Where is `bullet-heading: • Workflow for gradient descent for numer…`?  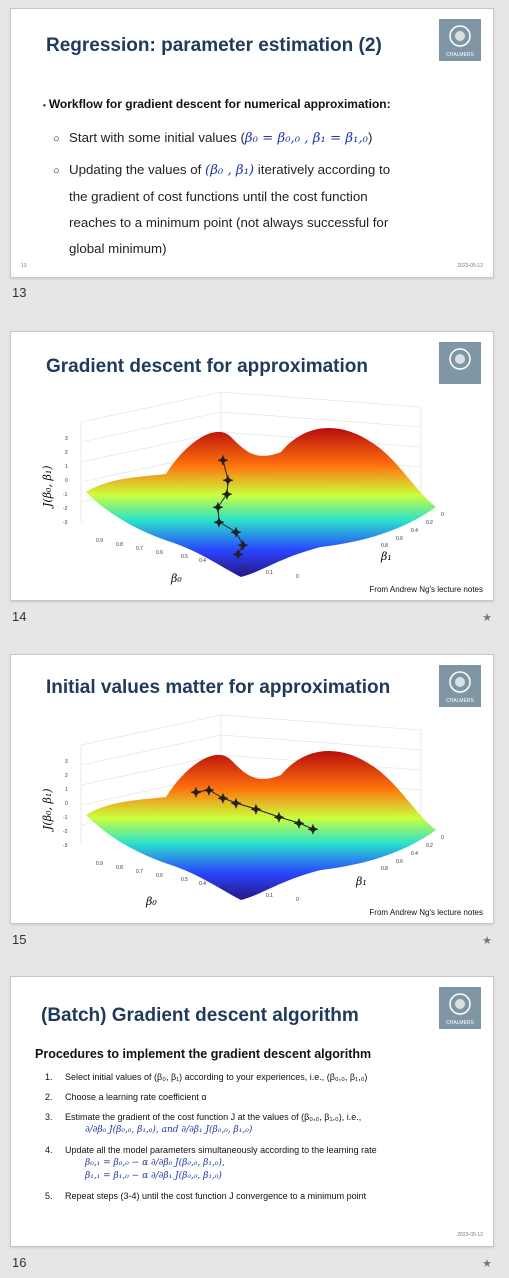 bullet-heading: • Workflow for gradient descent for numer… is located at coordinates (217, 104).